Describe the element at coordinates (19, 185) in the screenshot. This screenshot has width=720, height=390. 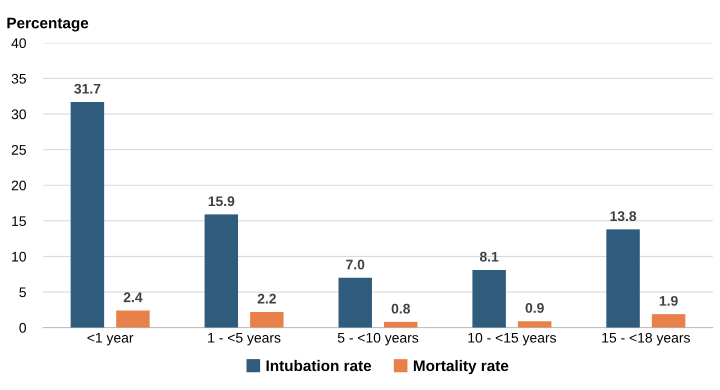
I see `y-tick-label: 20` at that location.